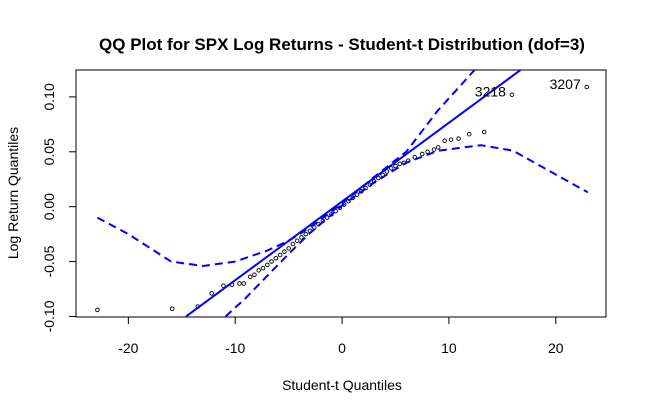 Image resolution: width=647 pixels, height=416 pixels. Describe the element at coordinates (49, 206) in the screenshot. I see `y-tick-label: 0.00` at that location.